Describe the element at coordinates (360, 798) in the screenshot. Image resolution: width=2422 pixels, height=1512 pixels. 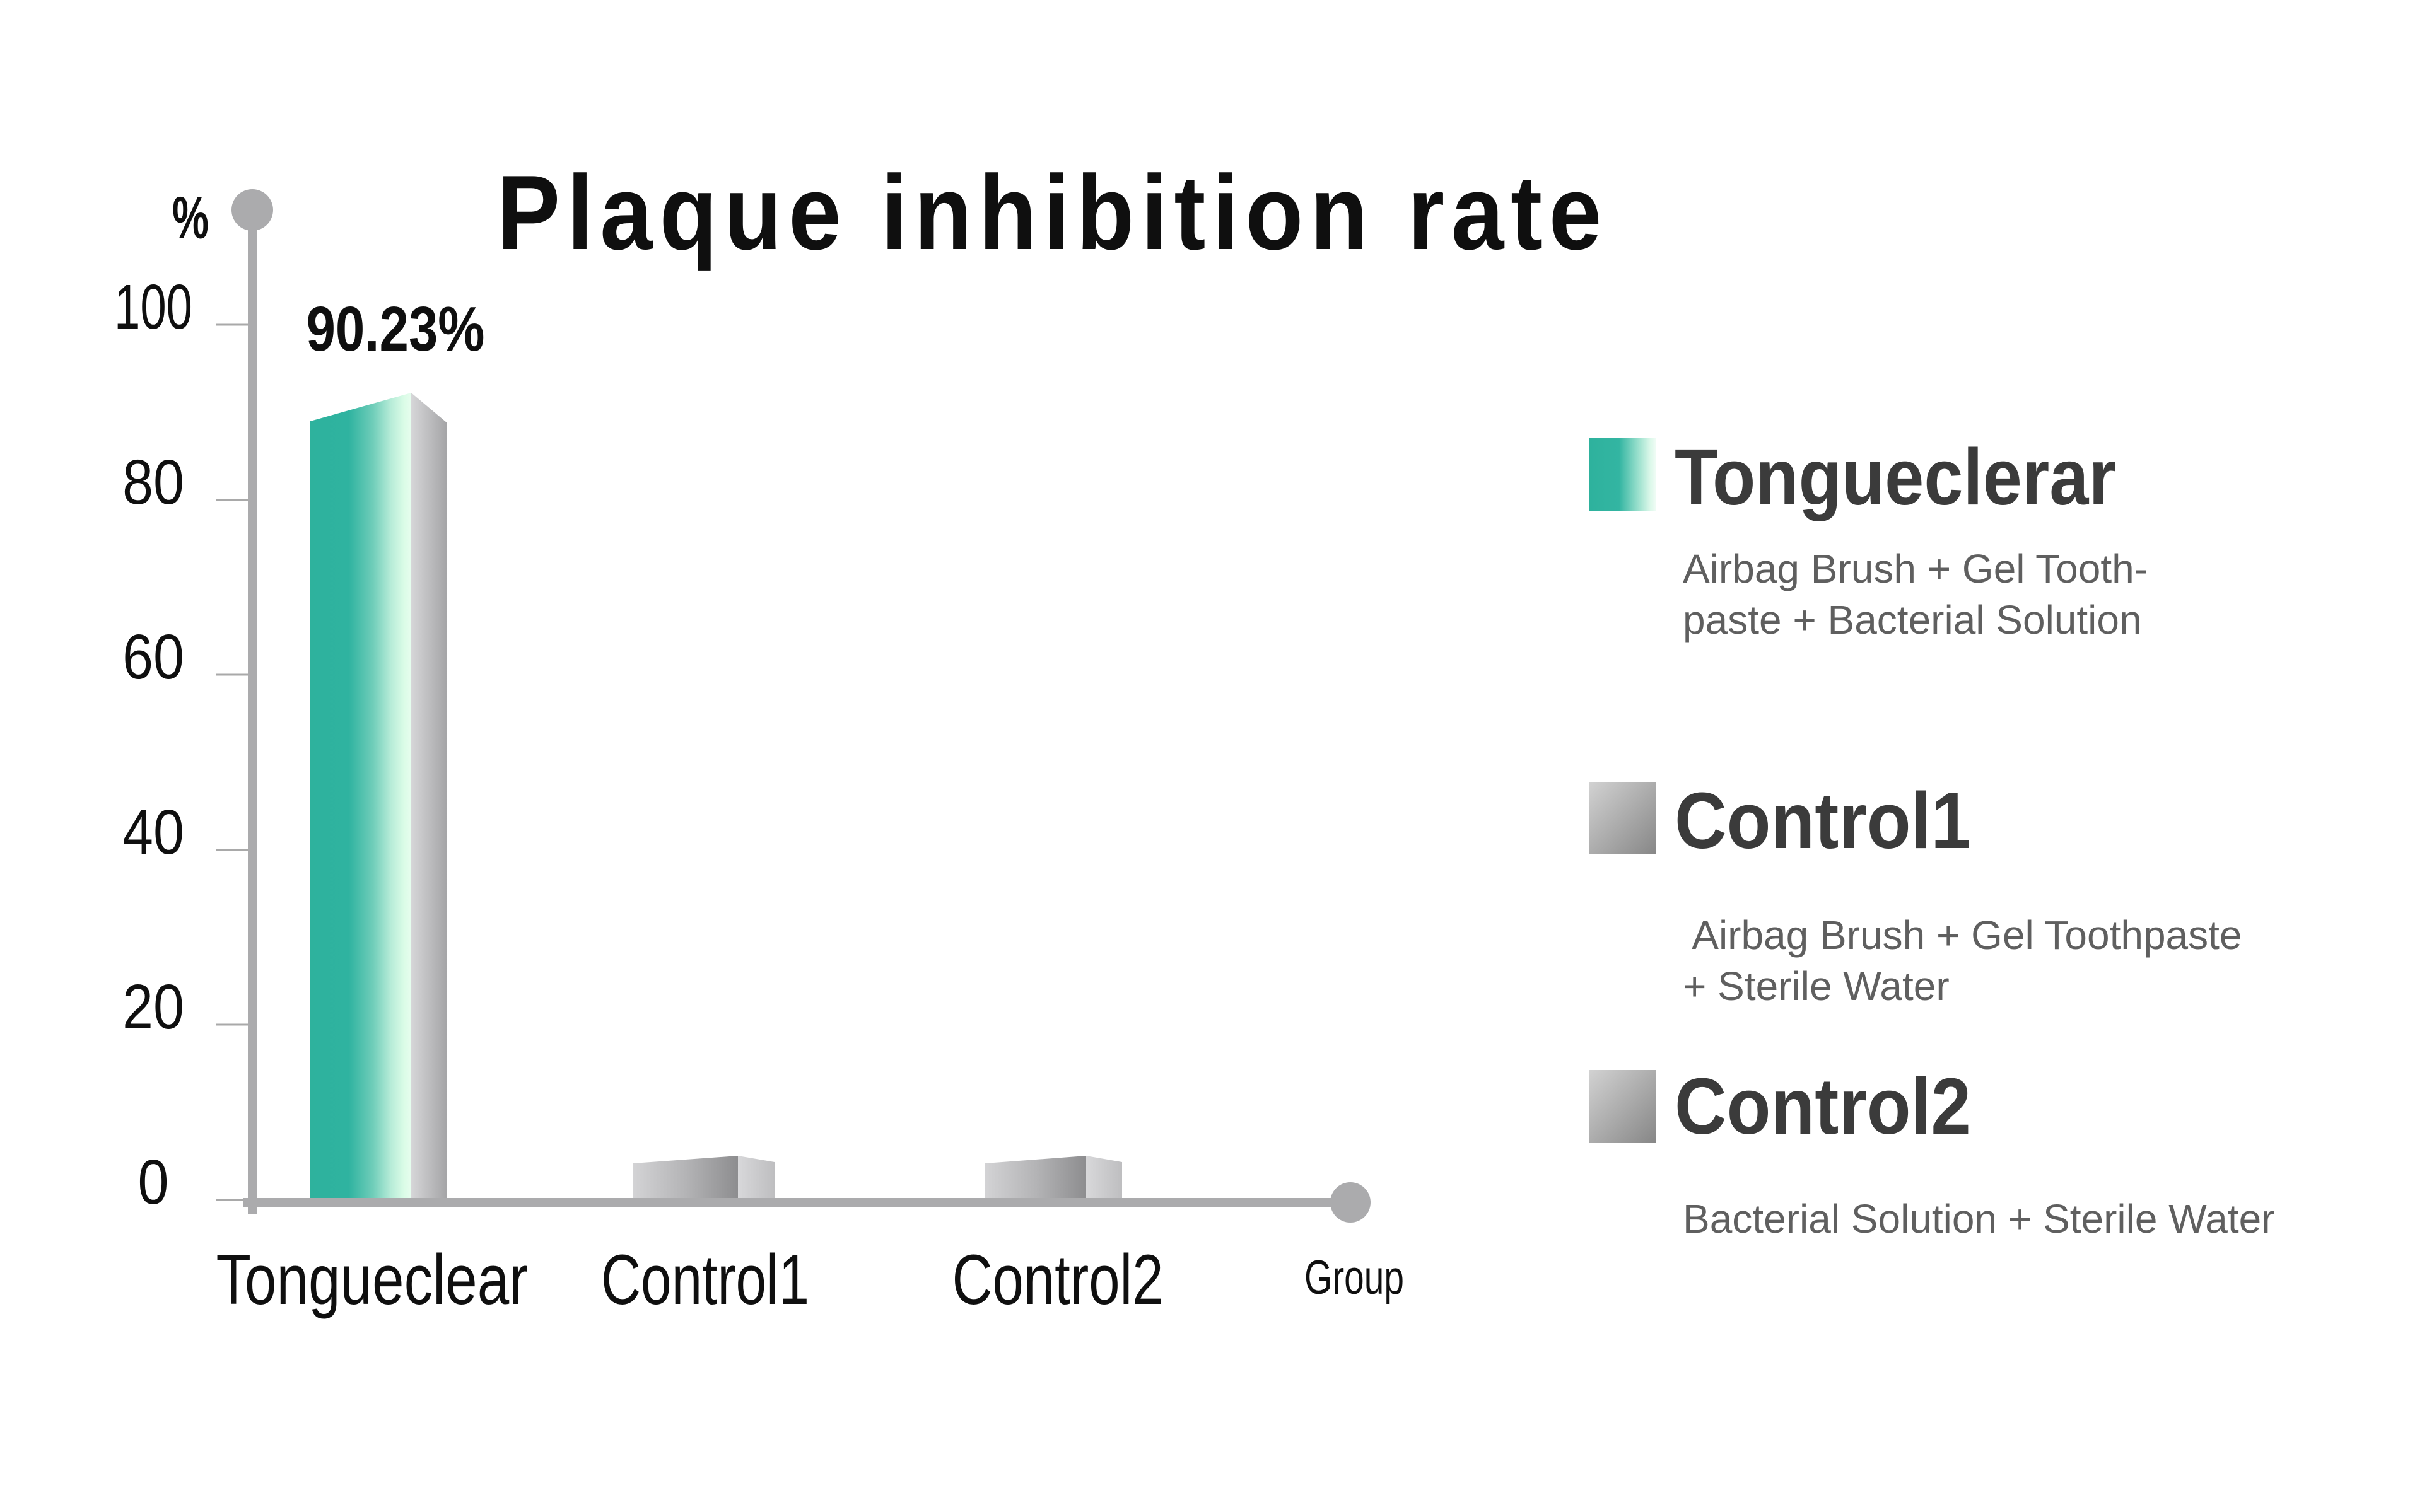
I see `bar-tongueclear-front` at that location.